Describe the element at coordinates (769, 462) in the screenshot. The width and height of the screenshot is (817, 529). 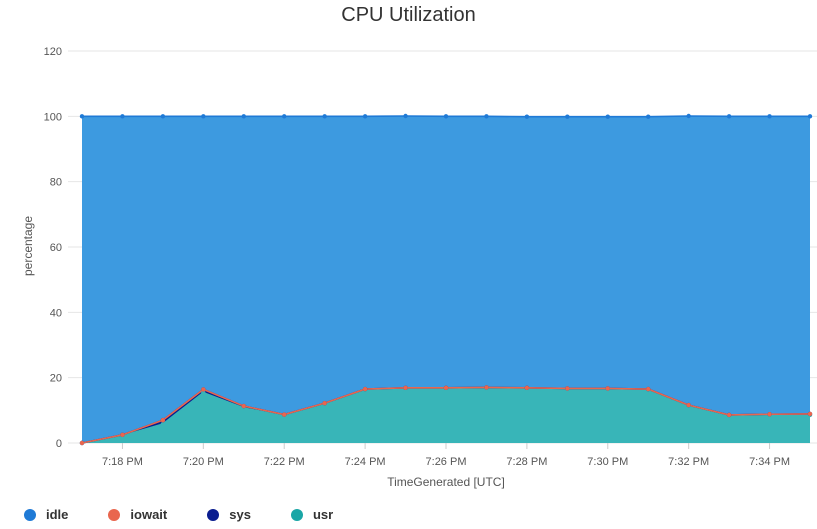
I see `x-tick-label: 7:34 PM` at that location.